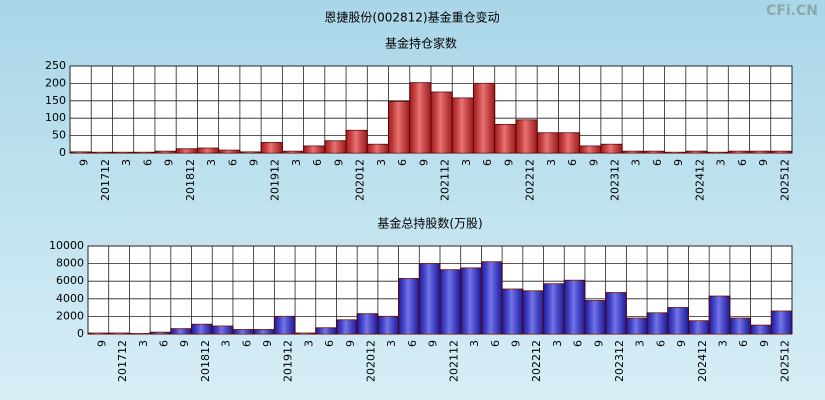 This screenshot has width=825, height=400. What do you see at coordinates (205, 361) in the screenshot?
I see `x-tick-label: 201812` at bounding box center [205, 361].